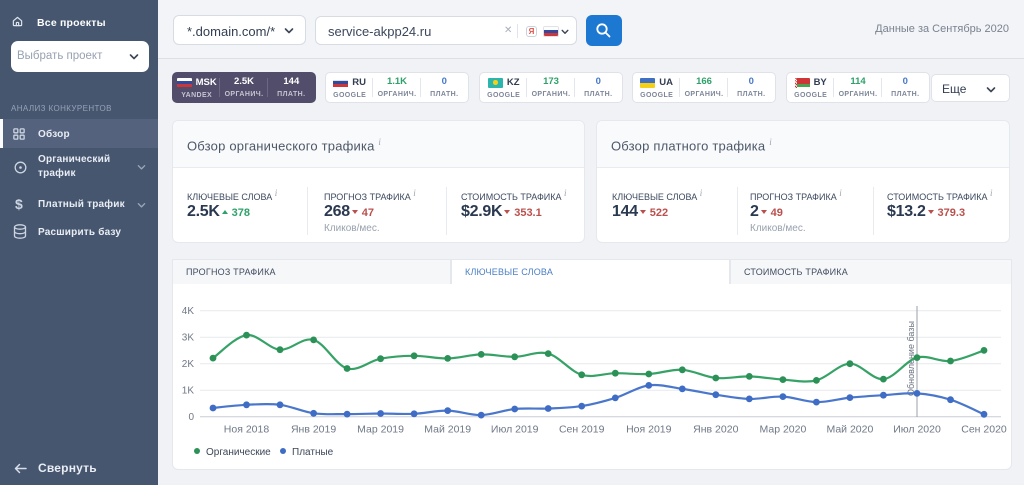 The width and height of the screenshot is (1024, 485). Describe the element at coordinates (984, 430) in the screenshot. I see `svg-text: Сен 2020` at that location.